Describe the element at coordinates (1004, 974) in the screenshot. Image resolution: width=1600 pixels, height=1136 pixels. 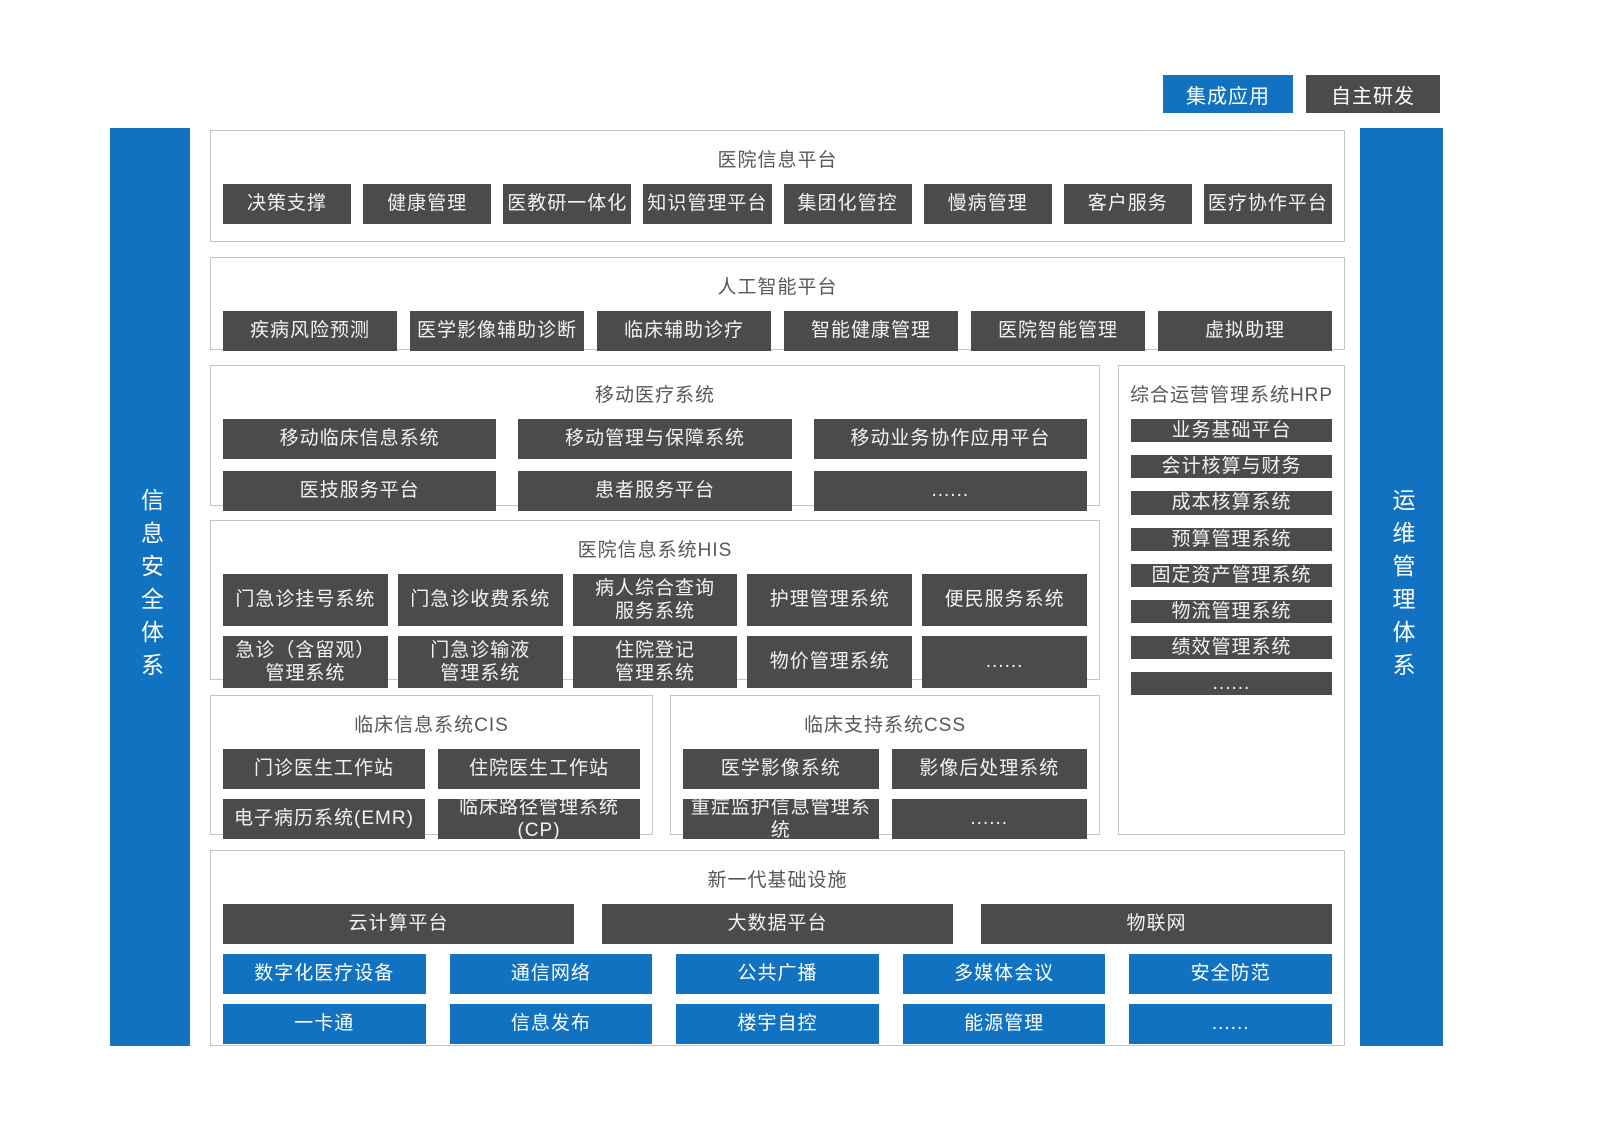
I see `item-box: 多媒体会议` at that location.